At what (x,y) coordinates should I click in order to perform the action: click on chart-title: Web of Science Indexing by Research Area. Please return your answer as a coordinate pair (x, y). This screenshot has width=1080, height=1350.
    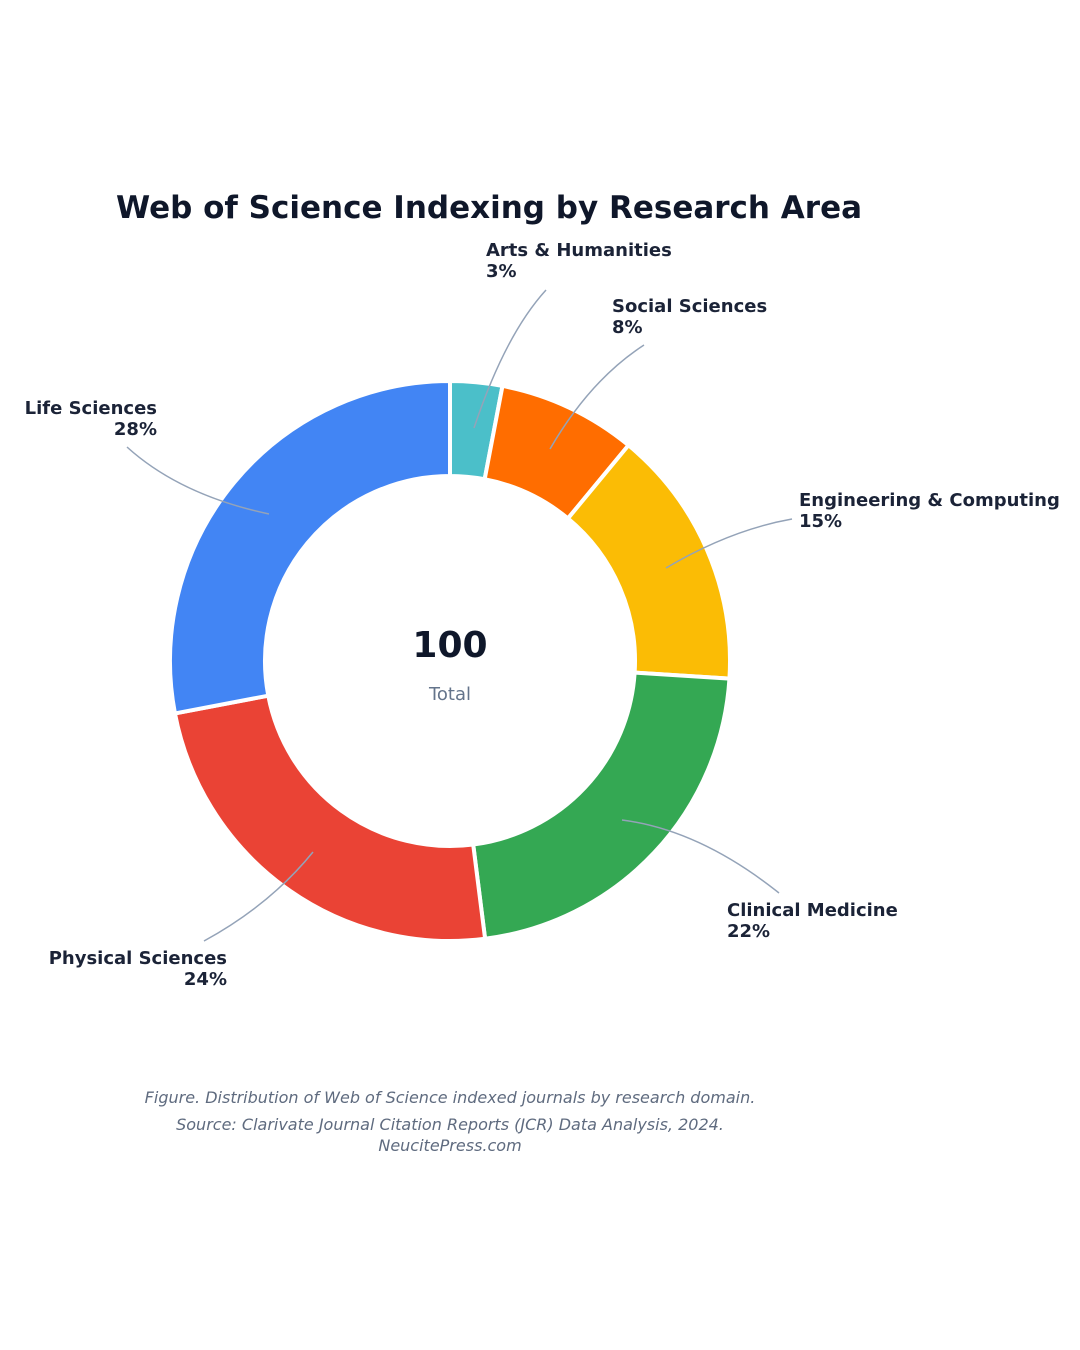
    Looking at the image, I should click on (489, 208).